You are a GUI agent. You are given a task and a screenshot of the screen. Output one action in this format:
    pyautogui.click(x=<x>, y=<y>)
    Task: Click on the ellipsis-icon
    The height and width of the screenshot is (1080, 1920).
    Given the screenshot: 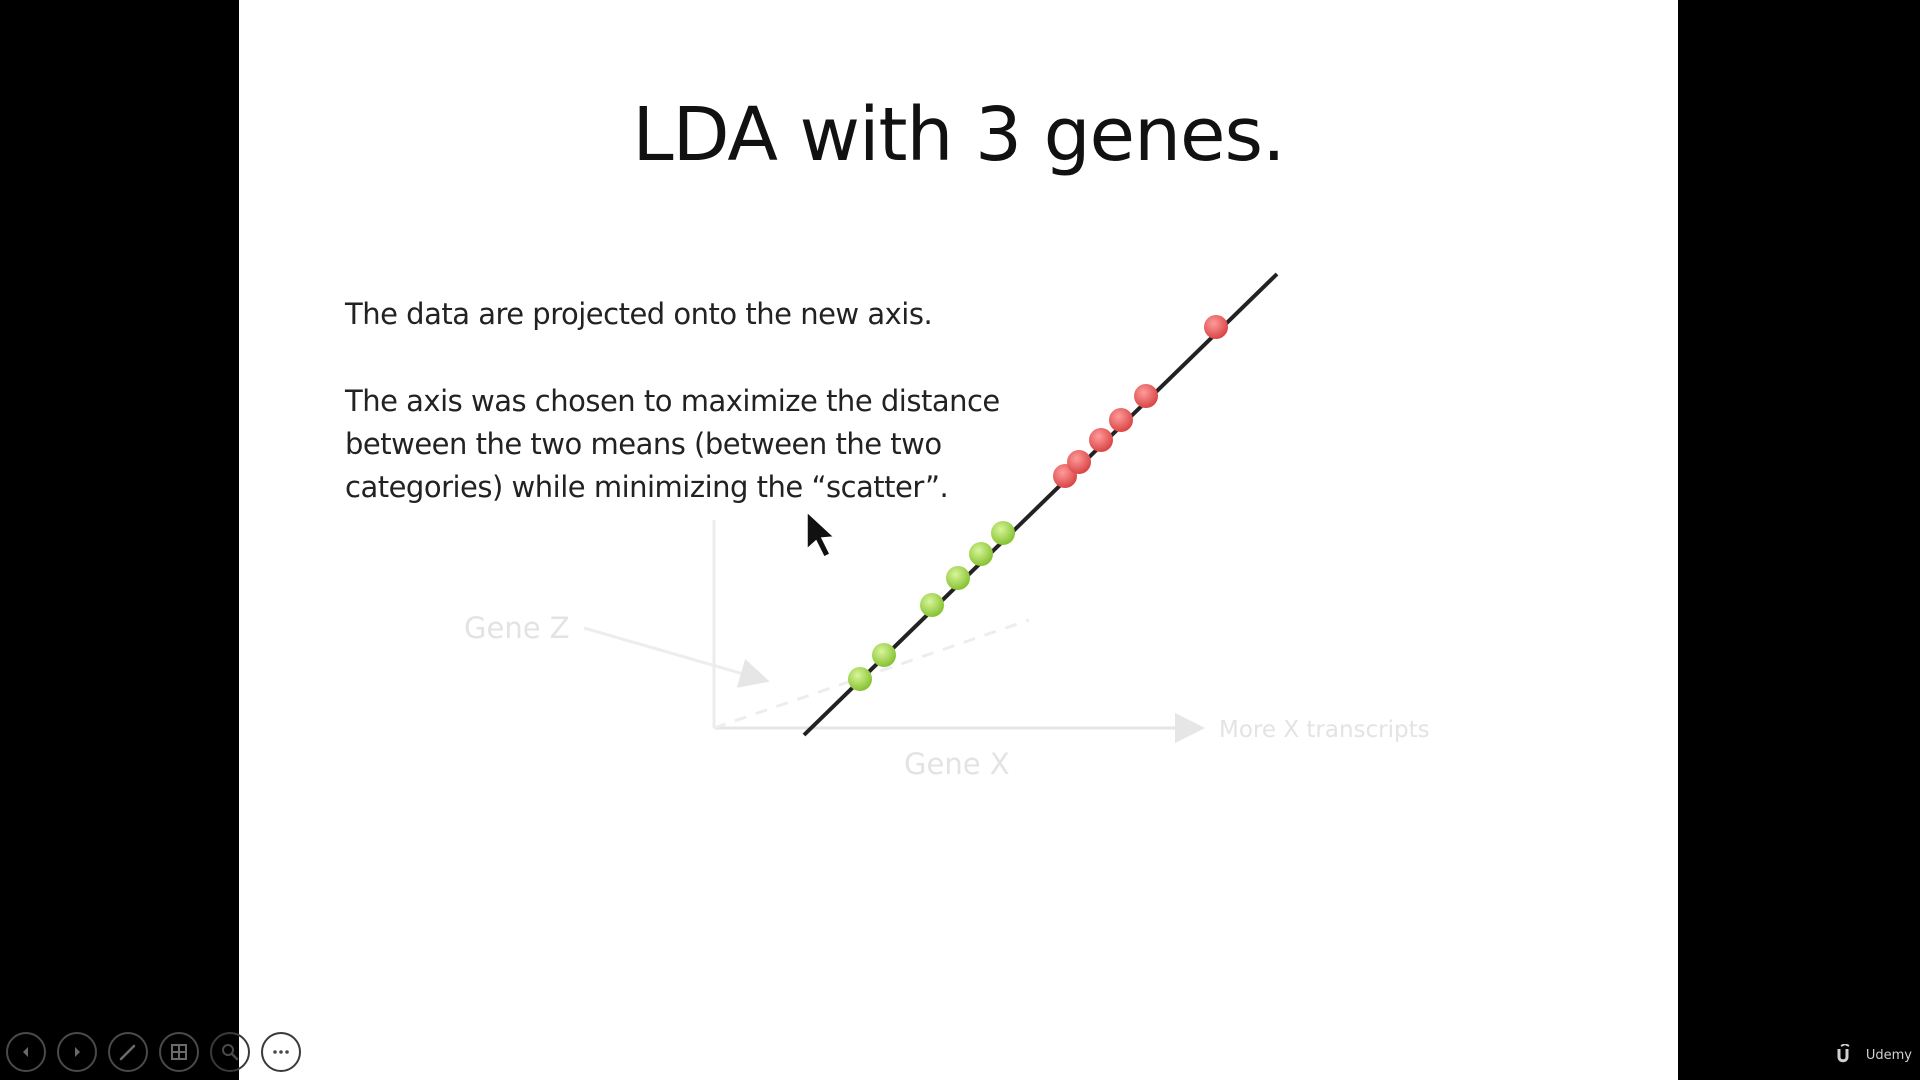 What is the action you would take?
    pyautogui.click(x=281, y=1052)
    